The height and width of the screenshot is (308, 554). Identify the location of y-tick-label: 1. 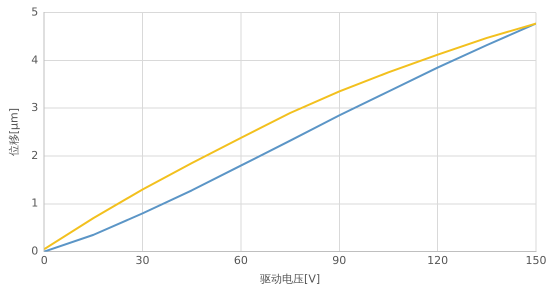
(34, 203).